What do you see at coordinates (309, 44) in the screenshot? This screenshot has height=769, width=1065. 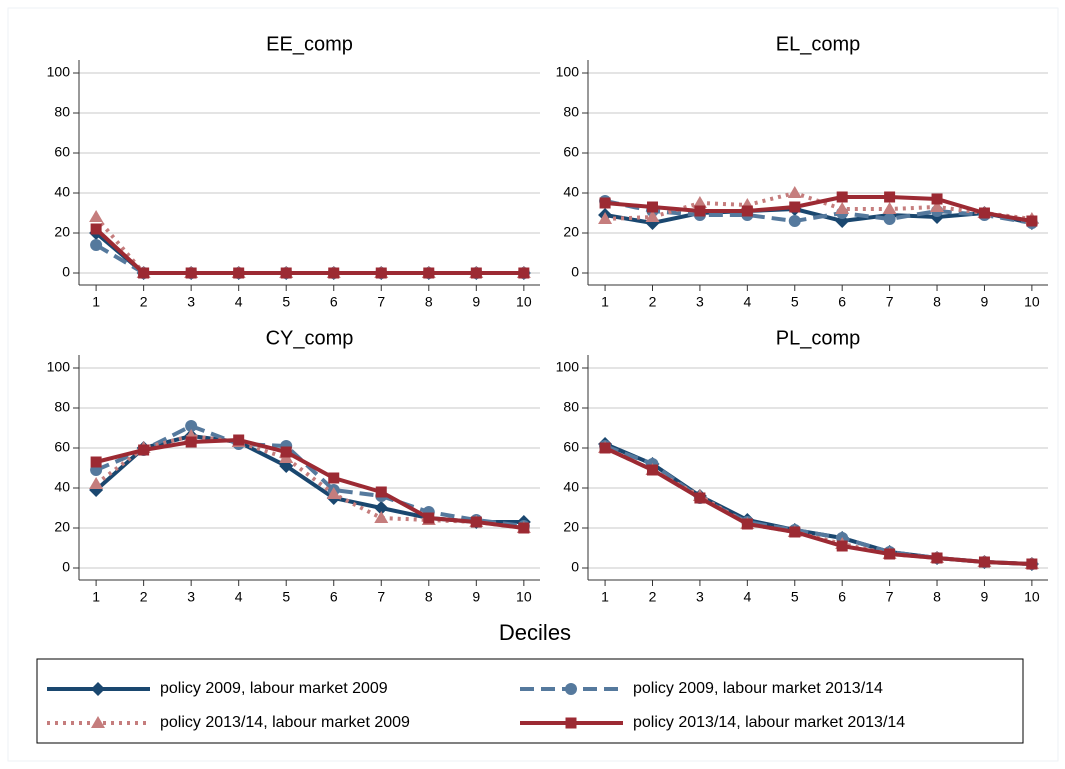 I see `chart-title: EE_comp` at bounding box center [309, 44].